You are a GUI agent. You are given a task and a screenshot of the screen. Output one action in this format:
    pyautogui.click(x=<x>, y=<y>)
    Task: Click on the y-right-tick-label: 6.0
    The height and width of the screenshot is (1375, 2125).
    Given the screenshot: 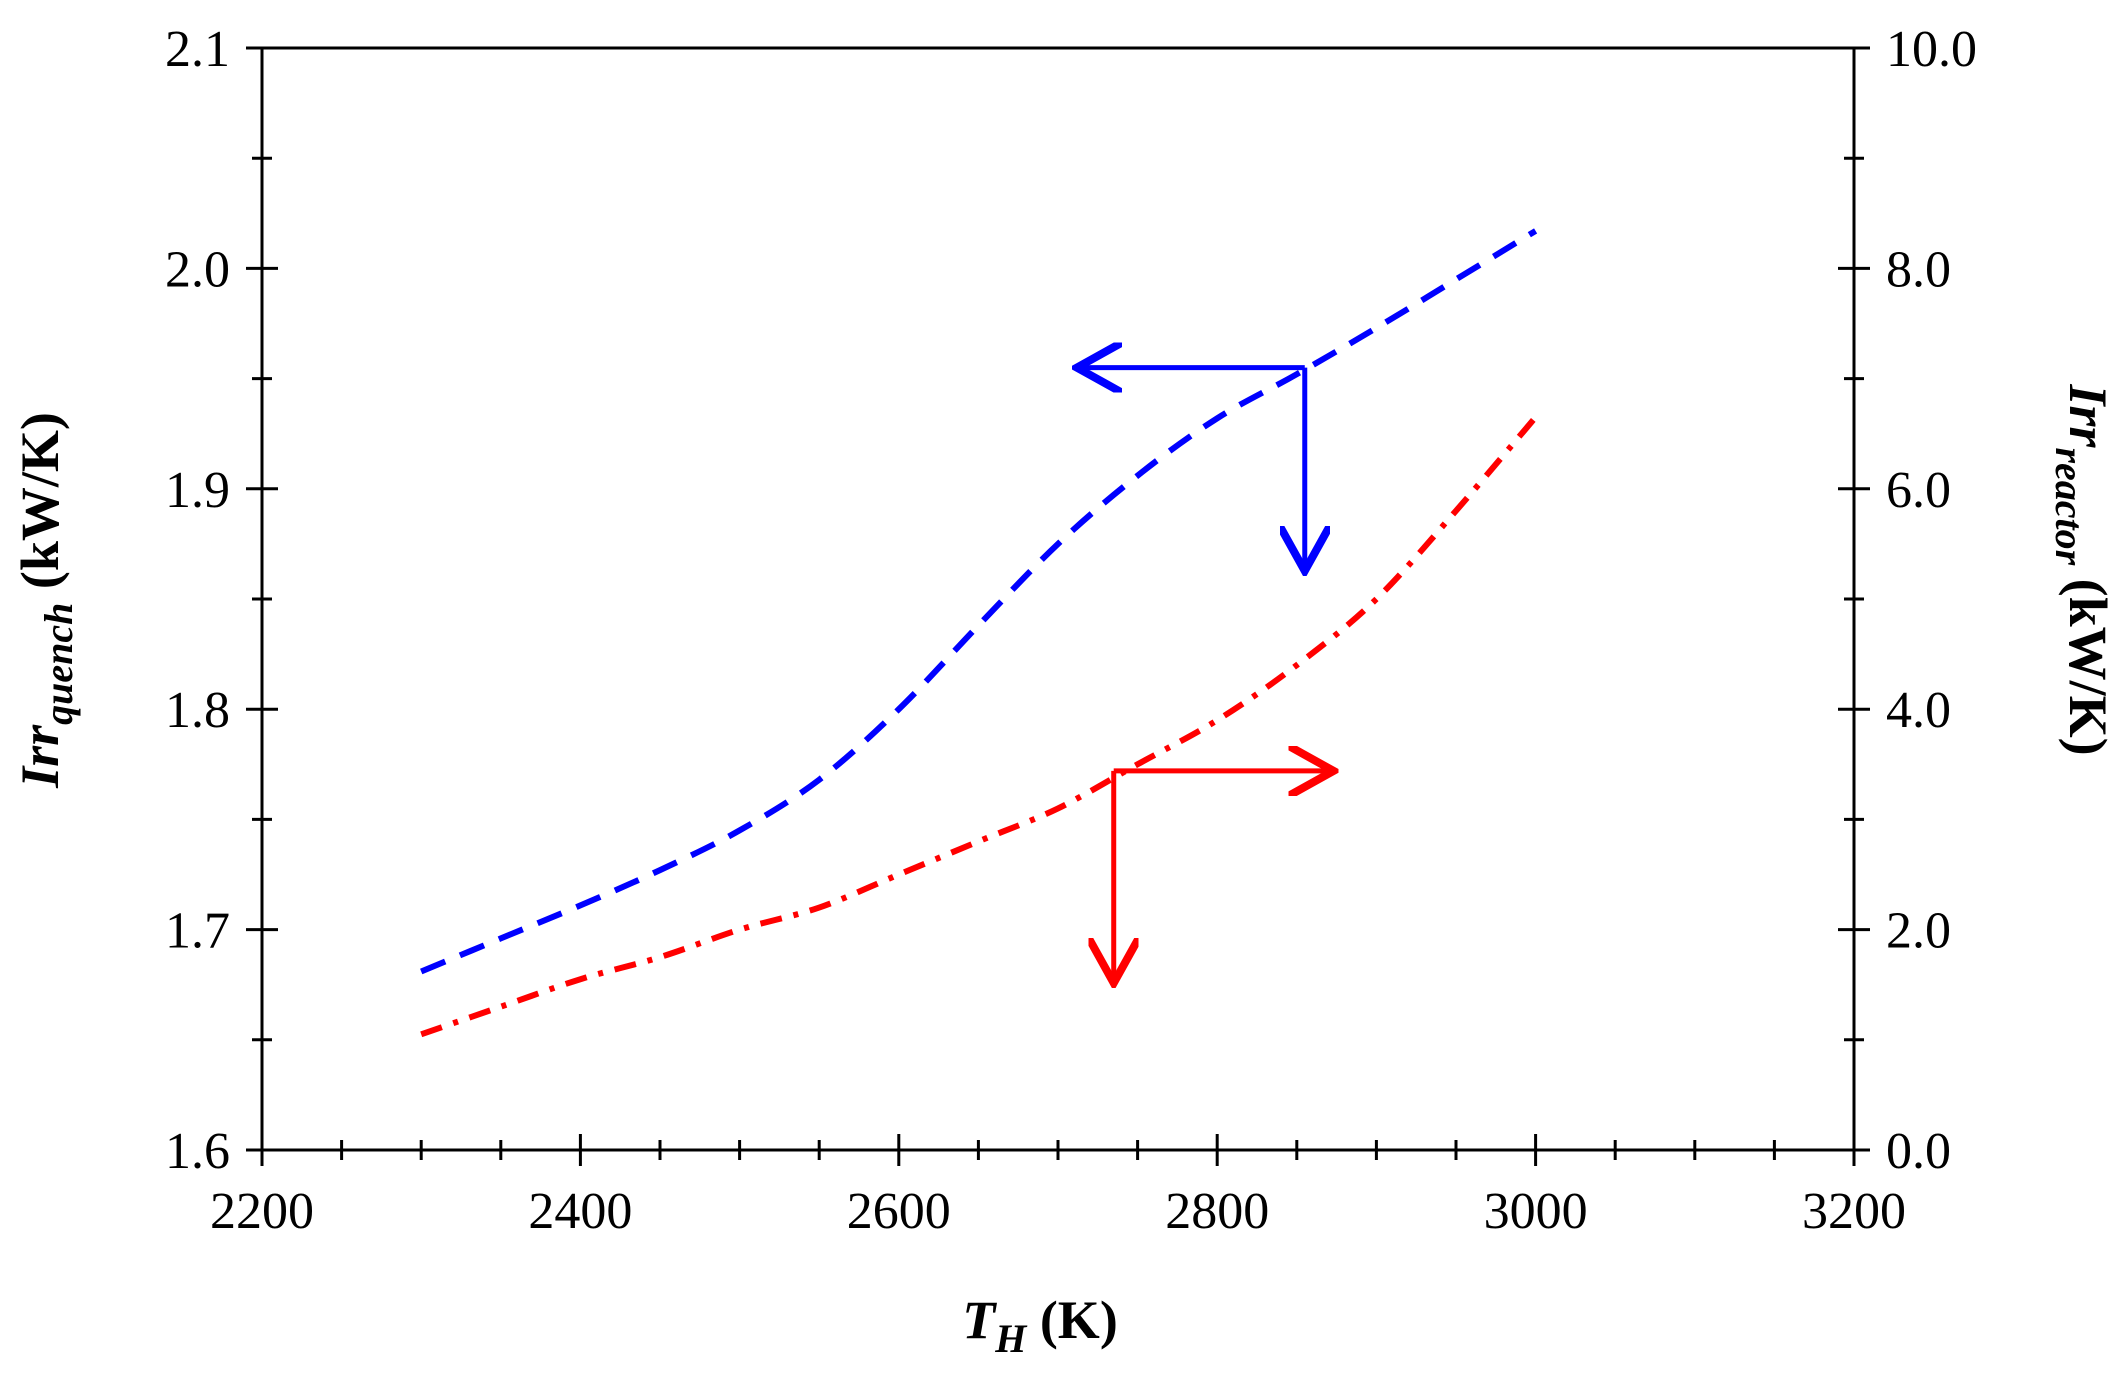 What is the action you would take?
    pyautogui.click(x=1918, y=490)
    